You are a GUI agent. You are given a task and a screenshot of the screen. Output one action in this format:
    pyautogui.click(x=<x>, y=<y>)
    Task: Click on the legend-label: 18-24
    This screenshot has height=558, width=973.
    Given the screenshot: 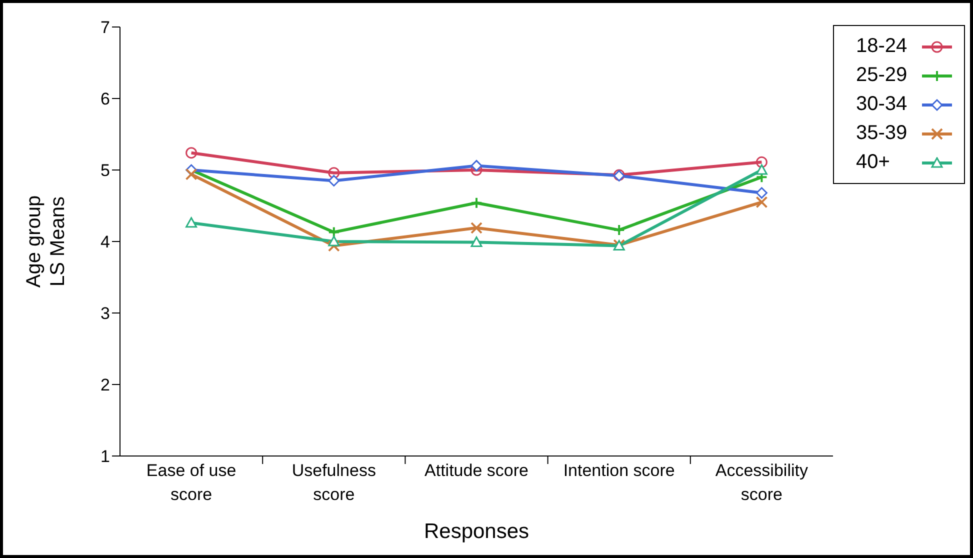 What is the action you would take?
    pyautogui.click(x=882, y=46)
    